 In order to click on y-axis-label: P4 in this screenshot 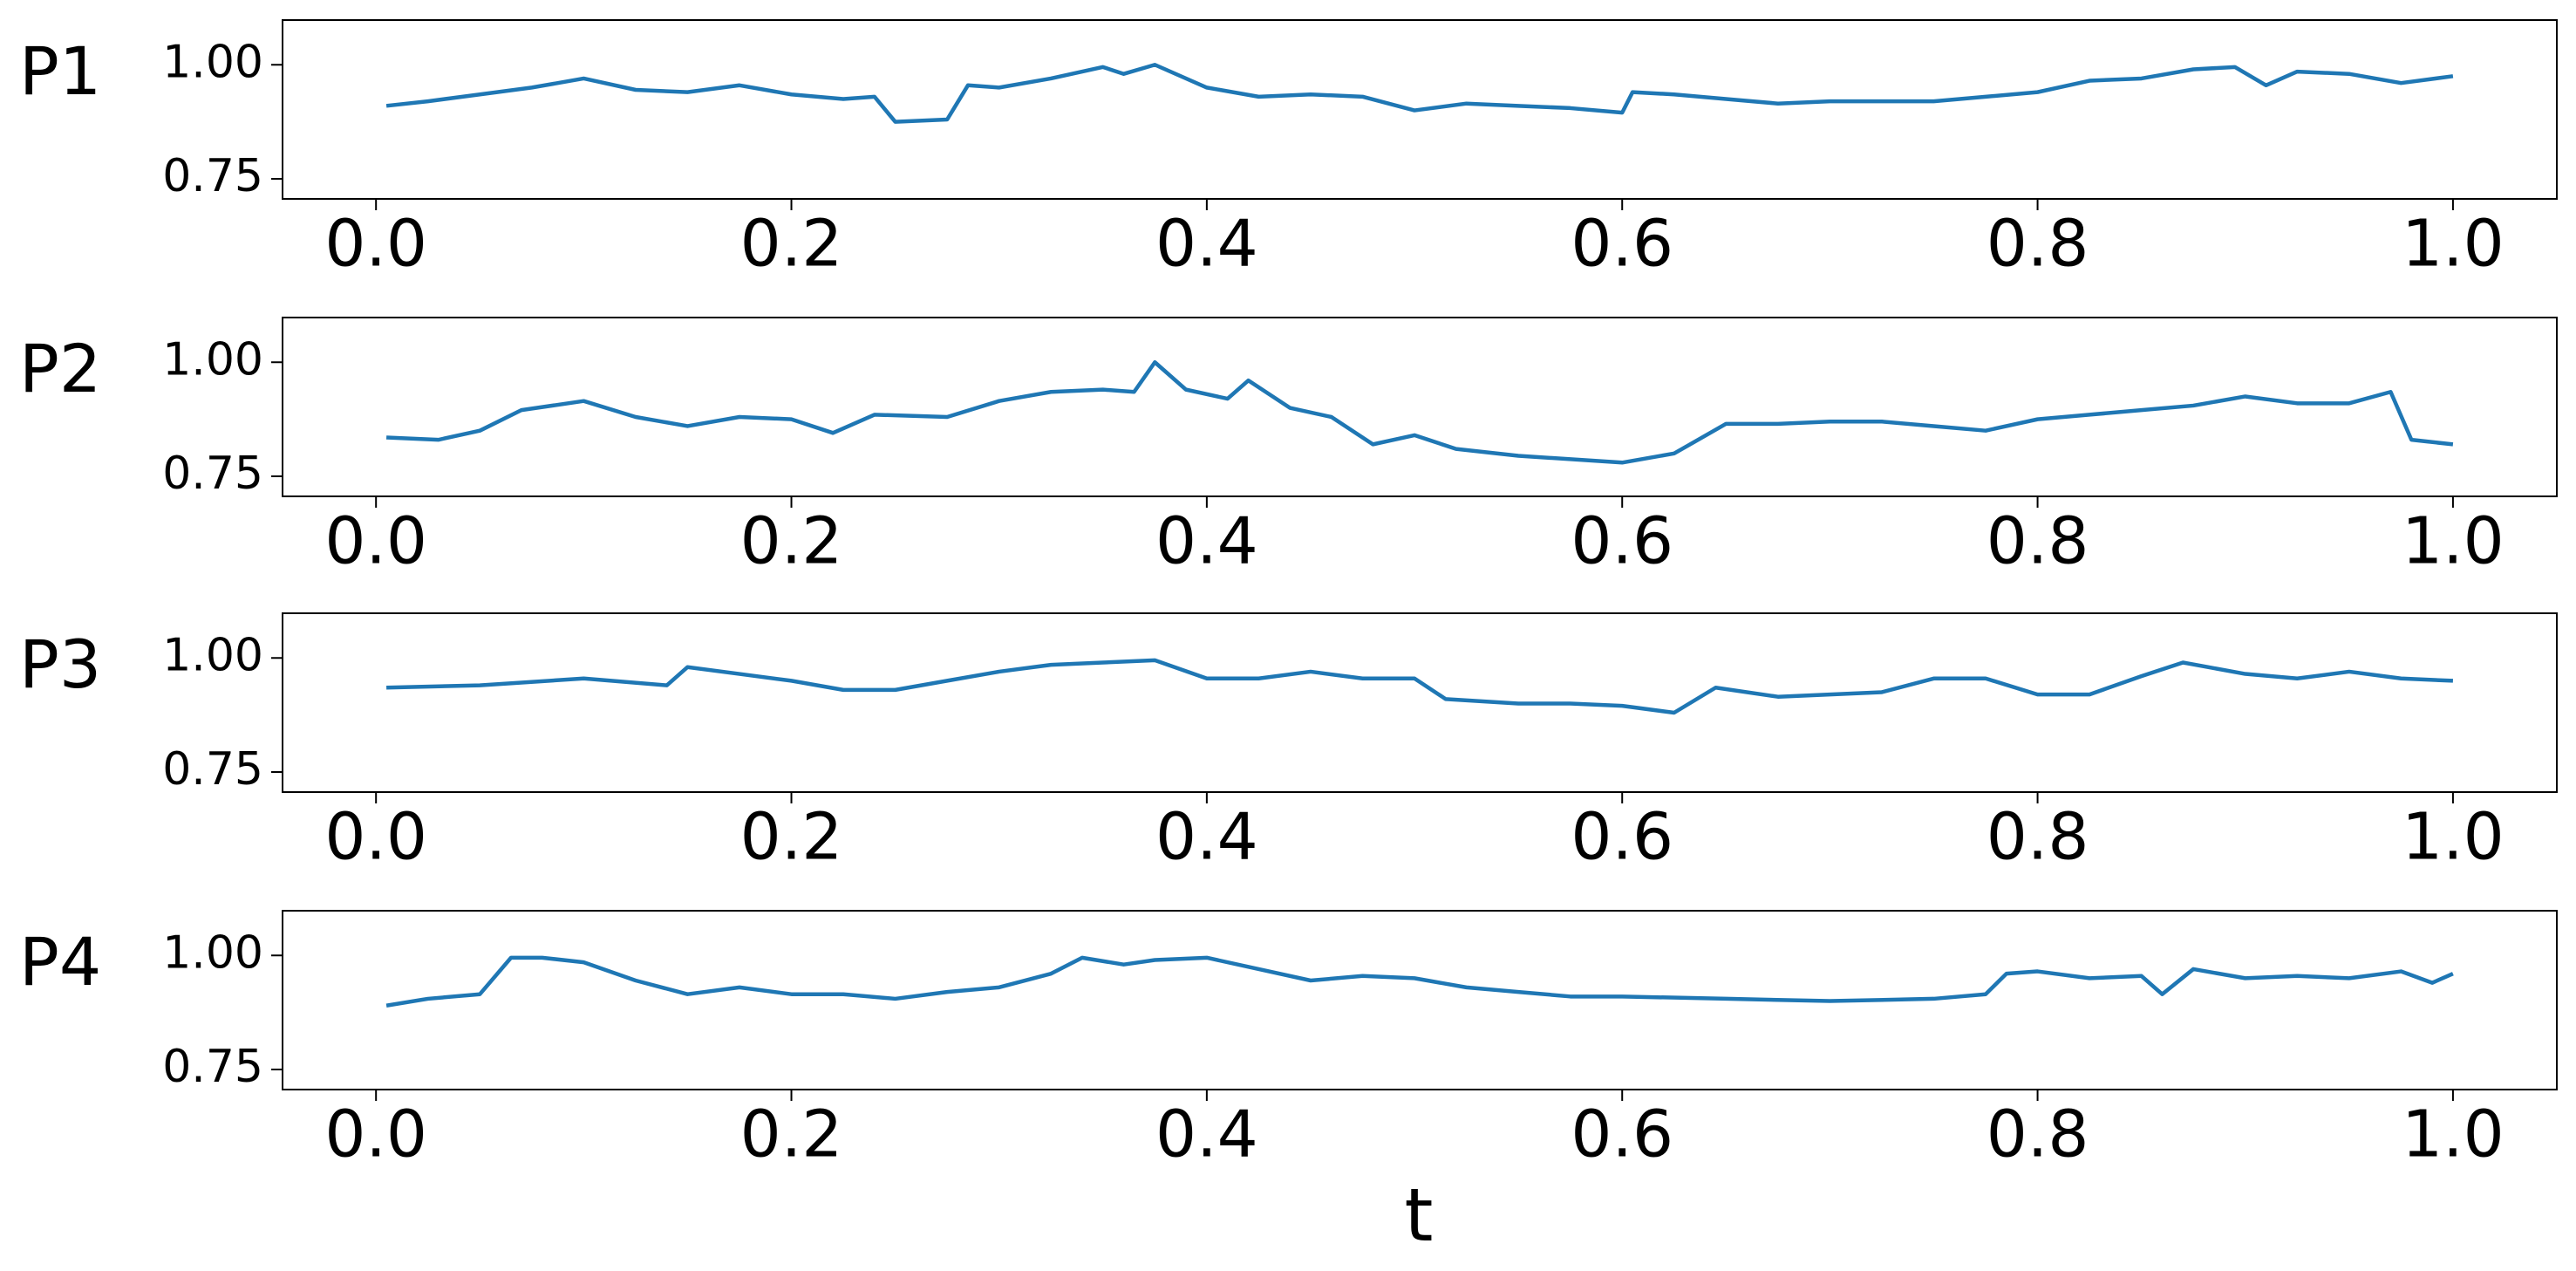, I will do `click(60, 962)`.